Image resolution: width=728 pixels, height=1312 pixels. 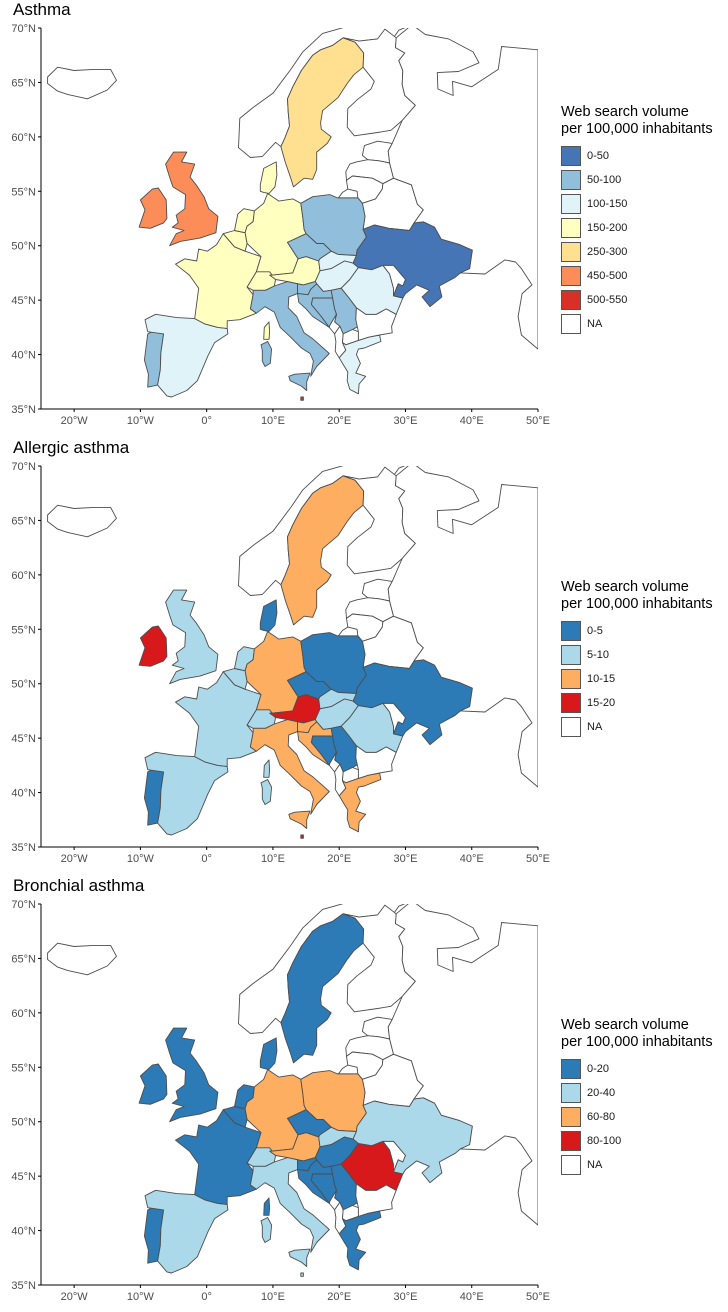 What do you see at coordinates (607, 228) in the screenshot?
I see `legend-label: 150-200` at bounding box center [607, 228].